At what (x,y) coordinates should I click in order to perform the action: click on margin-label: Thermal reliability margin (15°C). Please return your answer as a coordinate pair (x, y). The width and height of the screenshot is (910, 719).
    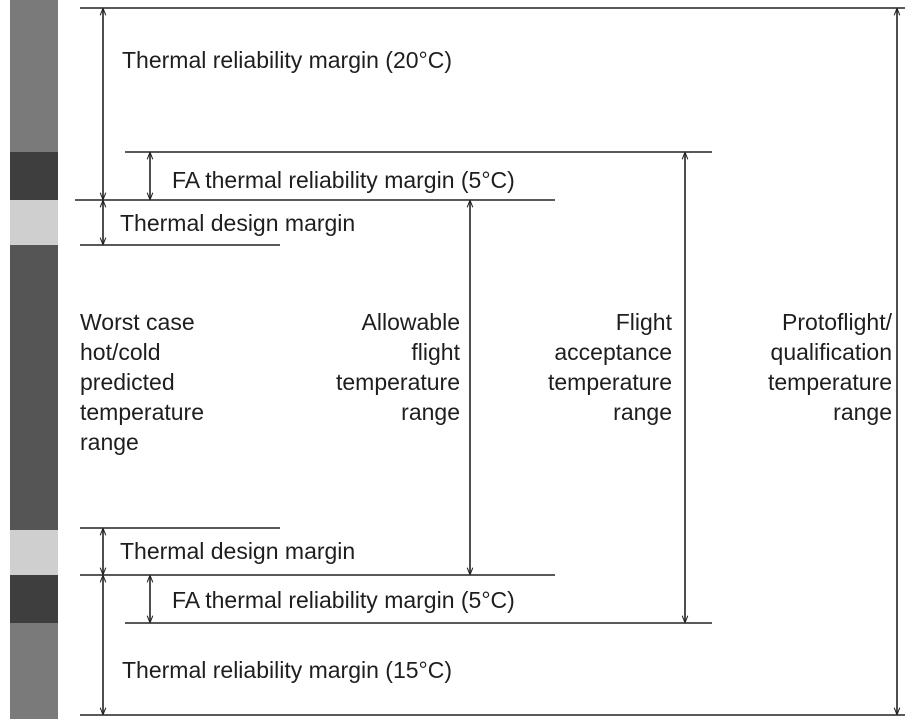
    Looking at the image, I should click on (287, 670).